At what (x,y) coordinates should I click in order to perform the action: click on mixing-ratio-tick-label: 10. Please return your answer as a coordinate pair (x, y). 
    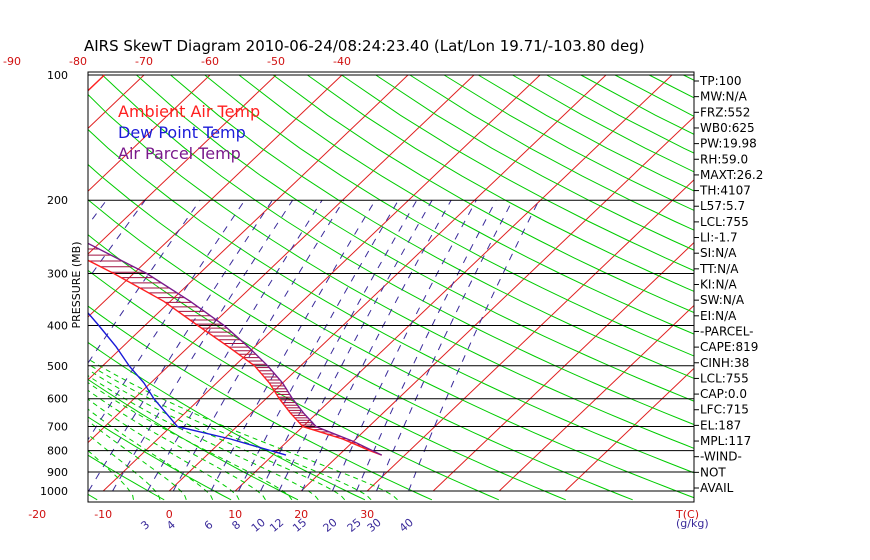
    Looking at the image, I should click on (258, 525).